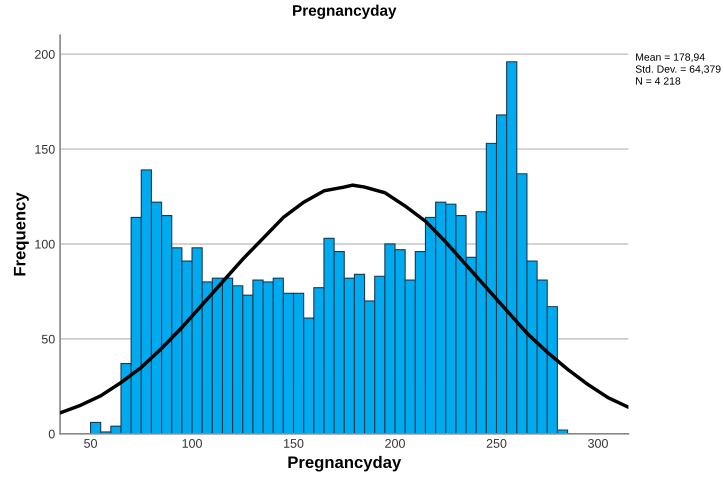 The width and height of the screenshot is (724, 482). I want to click on x-tick-label: 300, so click(598, 443).